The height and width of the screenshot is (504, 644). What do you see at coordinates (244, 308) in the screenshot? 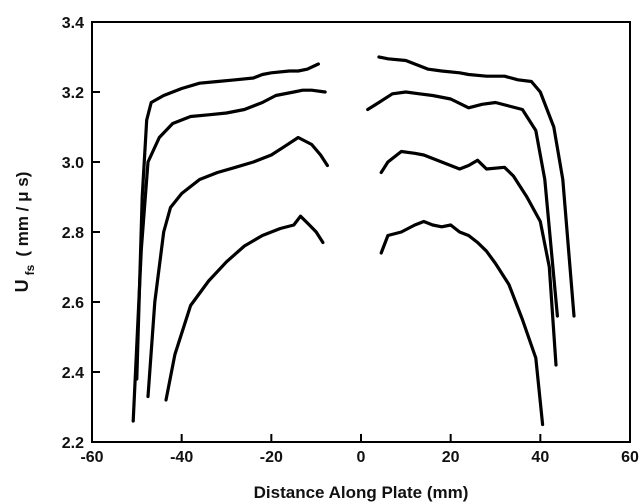
I see `series-4-line-left` at bounding box center [244, 308].